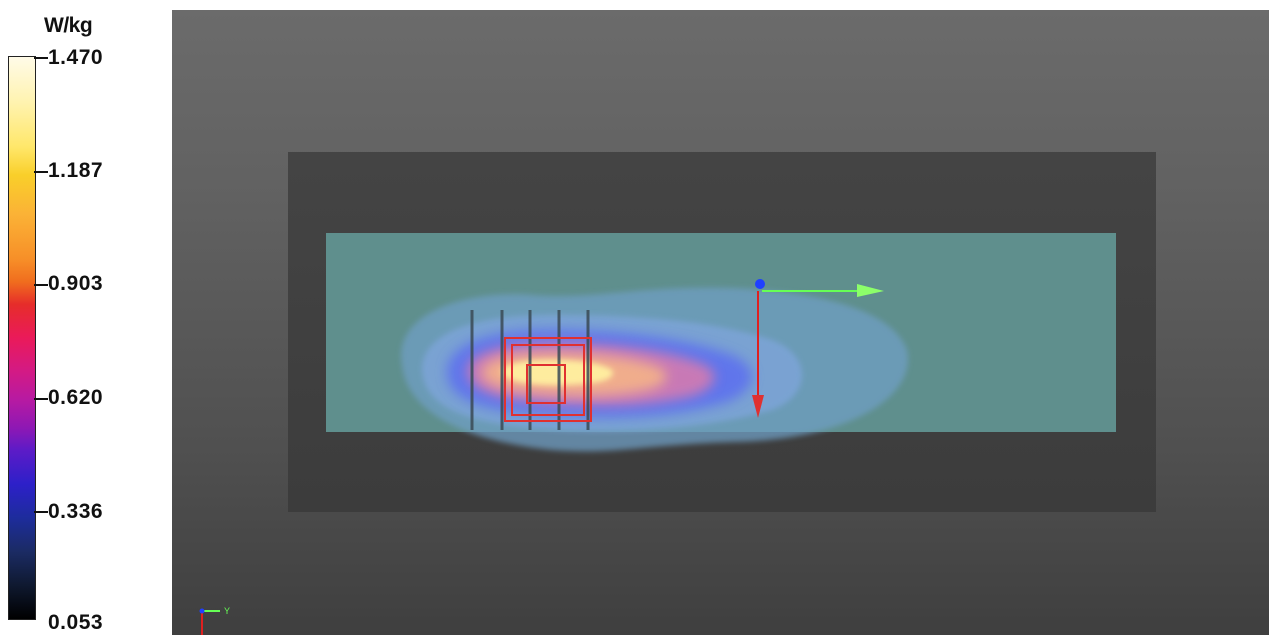 The width and height of the screenshot is (1269, 635). What do you see at coordinates (655, 369) in the screenshot?
I see `sar-contours` at bounding box center [655, 369].